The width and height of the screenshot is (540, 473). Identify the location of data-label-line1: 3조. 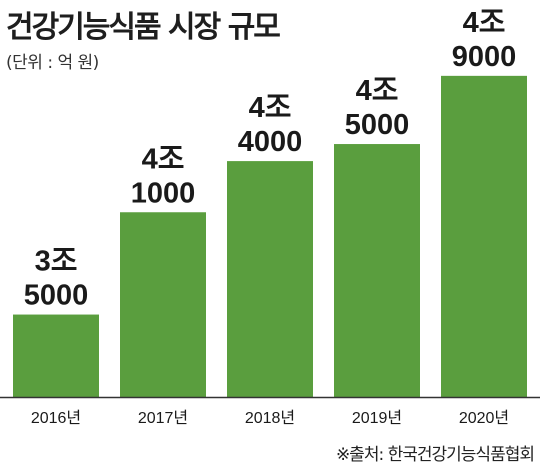
(56, 262).